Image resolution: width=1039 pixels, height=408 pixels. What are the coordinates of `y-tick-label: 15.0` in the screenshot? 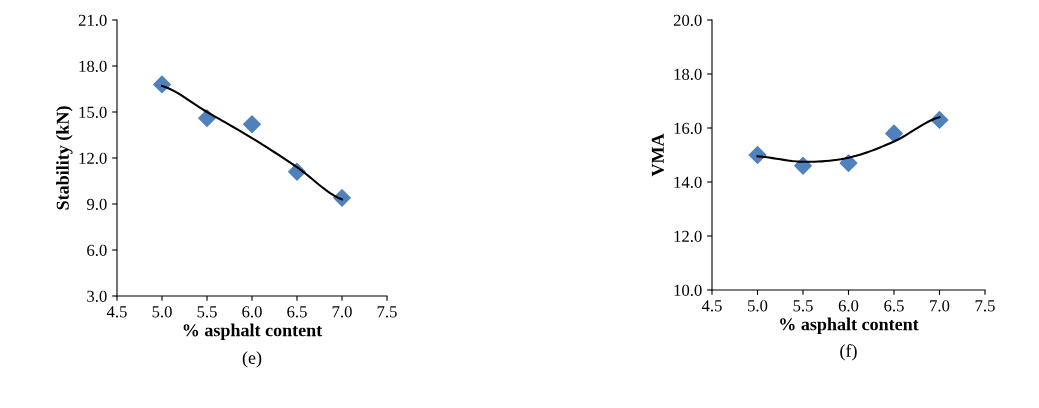 It's located at (93, 112).